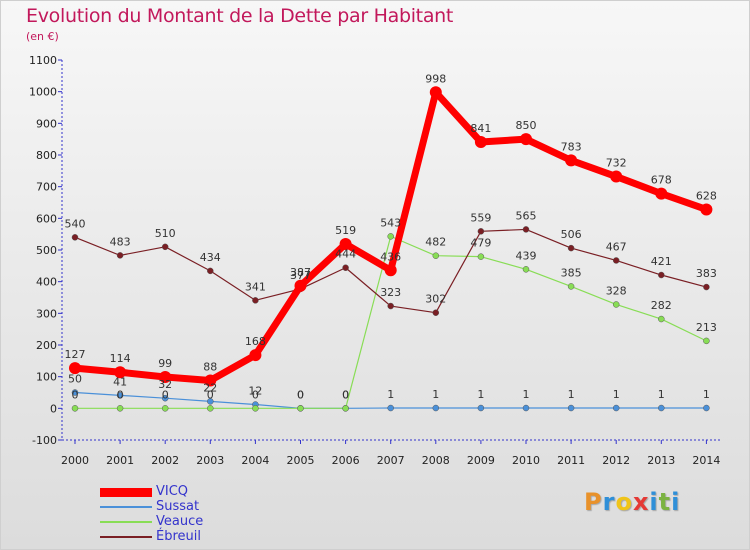 The height and width of the screenshot is (550, 750). I want to click on data-label: 783, so click(571, 146).